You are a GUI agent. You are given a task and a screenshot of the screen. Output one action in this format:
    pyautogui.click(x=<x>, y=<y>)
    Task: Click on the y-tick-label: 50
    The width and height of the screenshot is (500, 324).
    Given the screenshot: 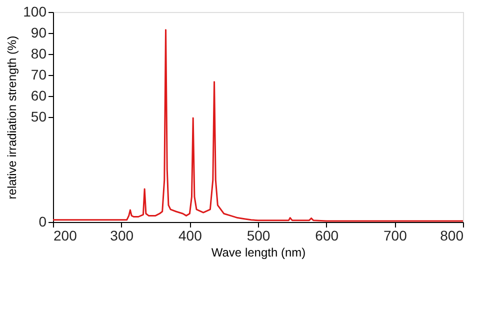 What is the action you would take?
    pyautogui.click(x=38, y=116)
    